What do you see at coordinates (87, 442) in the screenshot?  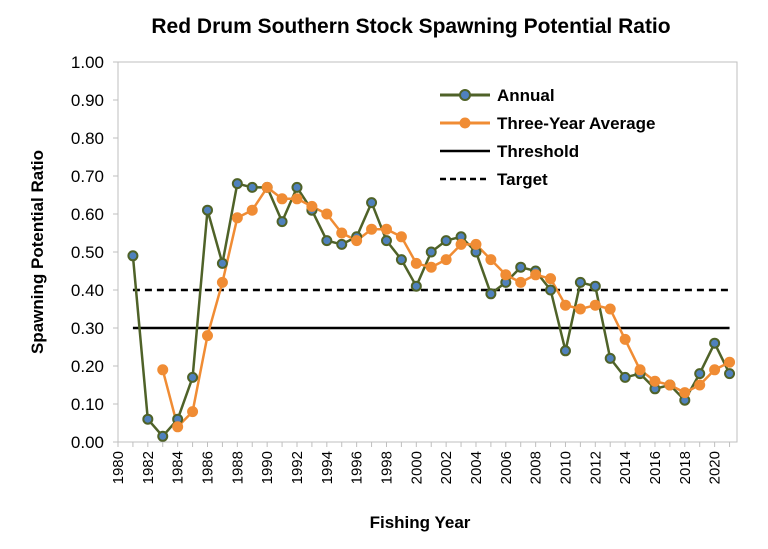 I see `y-tick-label: 0.00` at bounding box center [87, 442].